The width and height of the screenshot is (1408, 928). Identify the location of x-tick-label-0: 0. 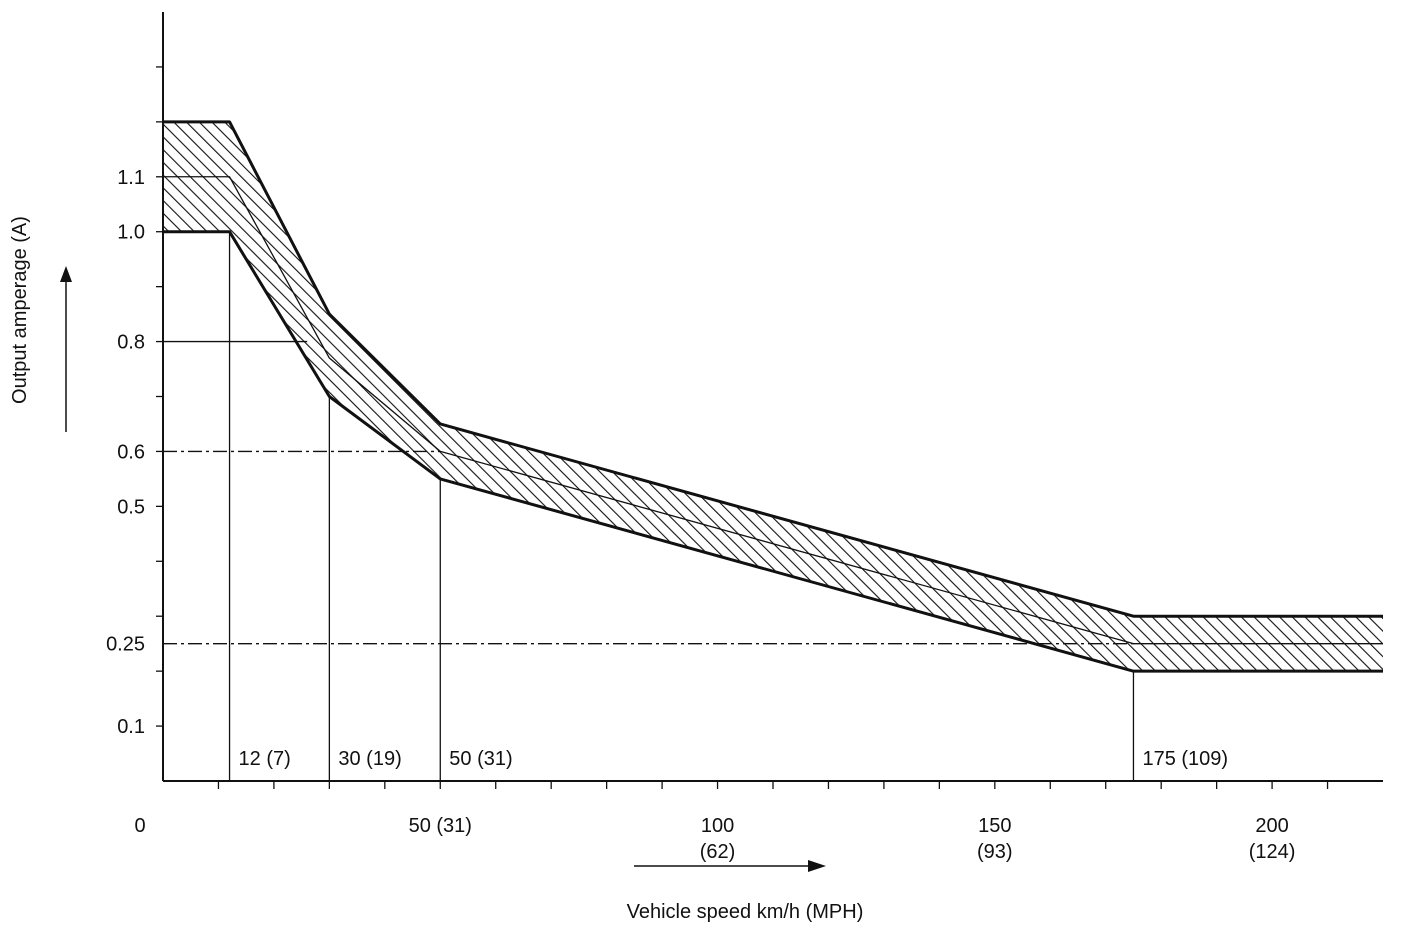
(139, 826).